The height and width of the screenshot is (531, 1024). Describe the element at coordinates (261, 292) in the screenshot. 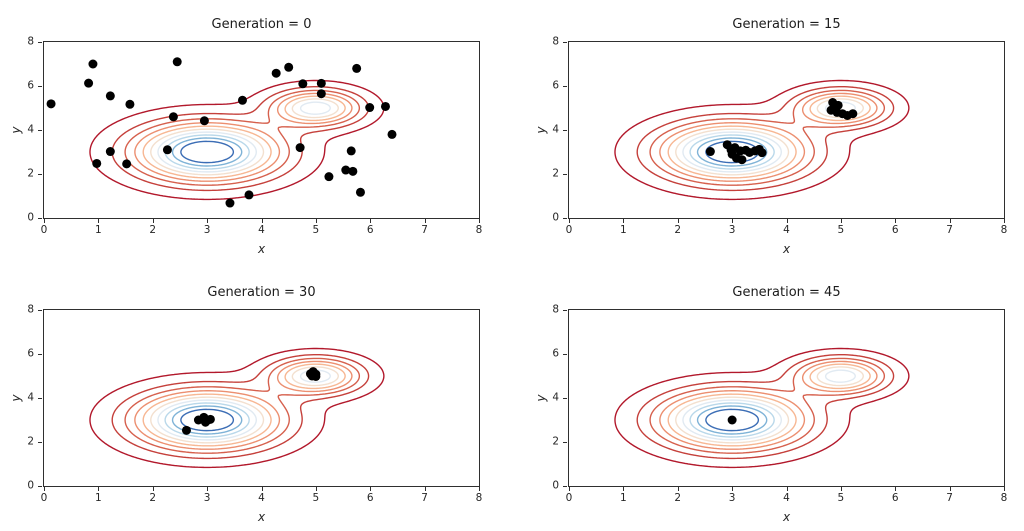

I see `plot-title: Generation = 30` at that location.